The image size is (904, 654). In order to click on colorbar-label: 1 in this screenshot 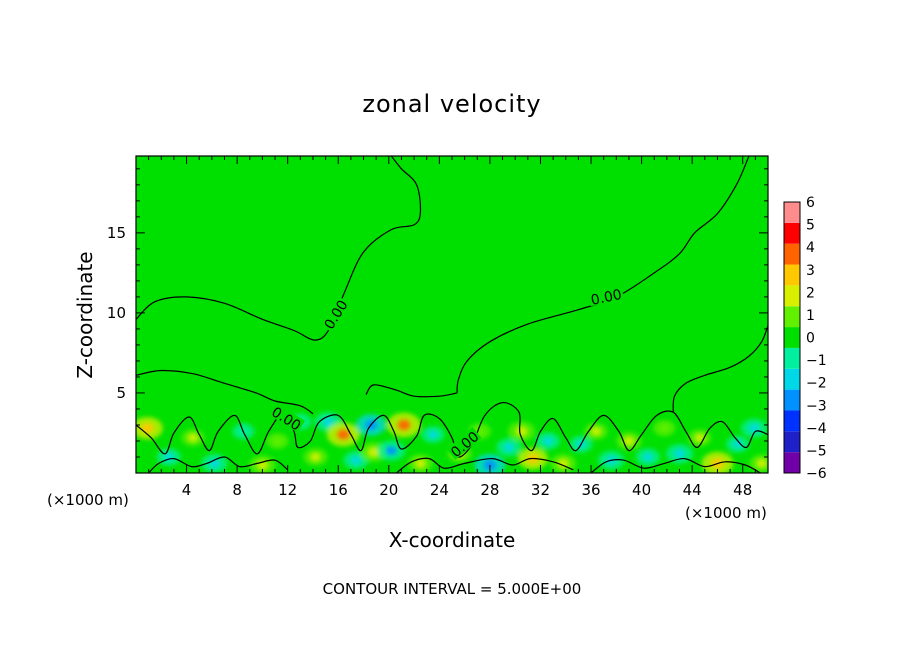, I will do `click(810, 316)`.